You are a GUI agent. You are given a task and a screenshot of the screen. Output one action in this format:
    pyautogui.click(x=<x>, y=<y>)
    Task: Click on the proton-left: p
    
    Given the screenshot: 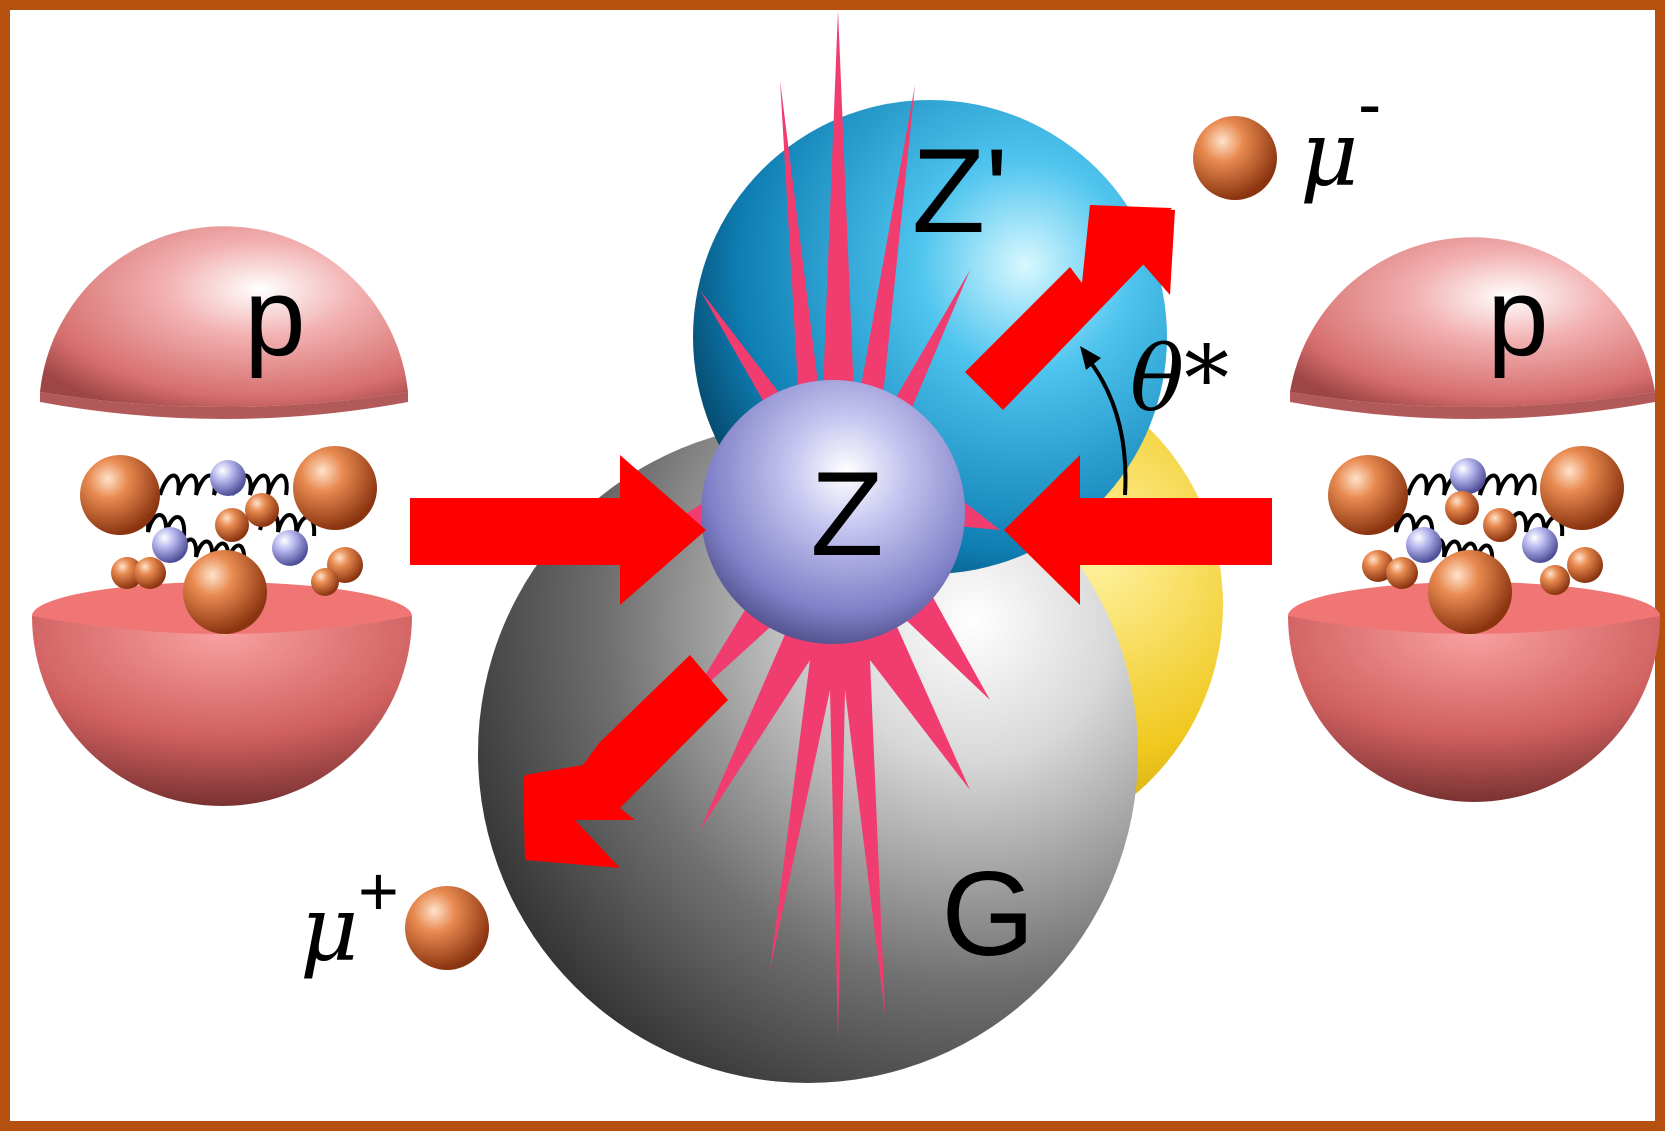 What is the action you would take?
    pyautogui.click(x=222, y=516)
    